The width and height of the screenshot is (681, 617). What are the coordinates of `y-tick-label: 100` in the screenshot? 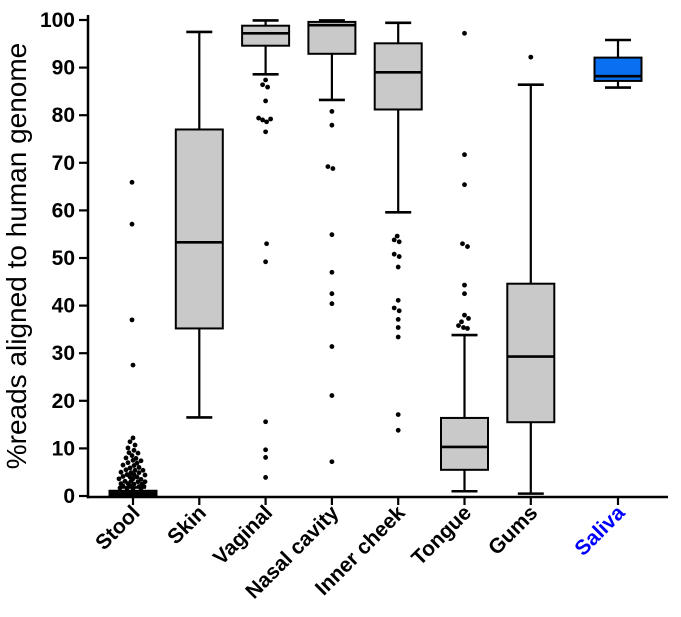 It's located at (57, 20).